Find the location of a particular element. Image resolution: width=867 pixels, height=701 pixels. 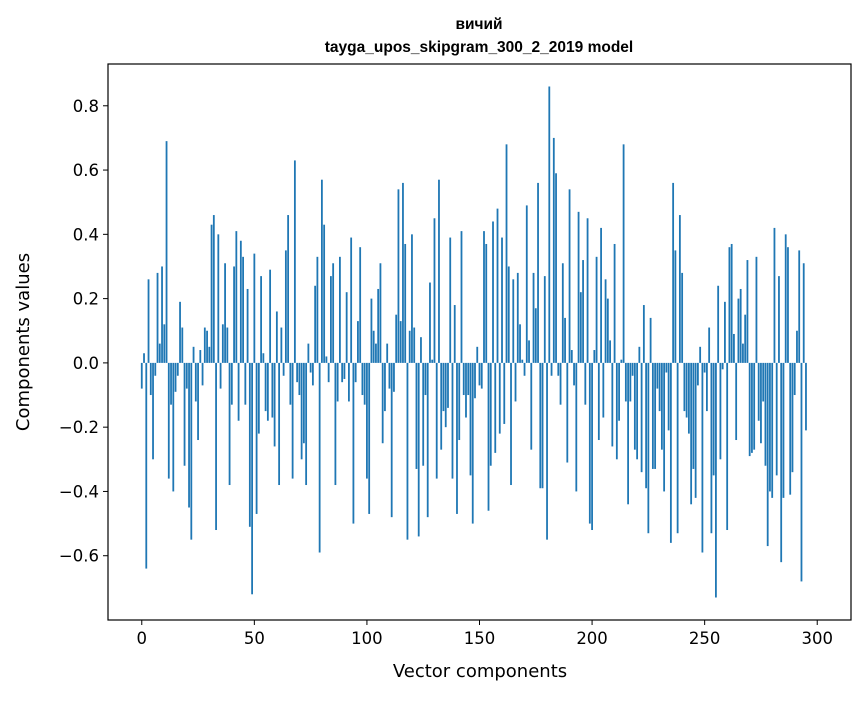

x-axis-label: Vector components is located at coordinates (480, 671).